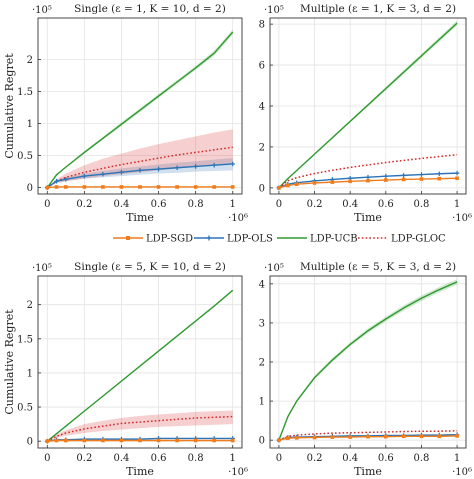 The height and width of the screenshot is (479, 474). Describe the element at coordinates (262, 25) in the screenshot. I see `y-tick-label: 8` at that location.